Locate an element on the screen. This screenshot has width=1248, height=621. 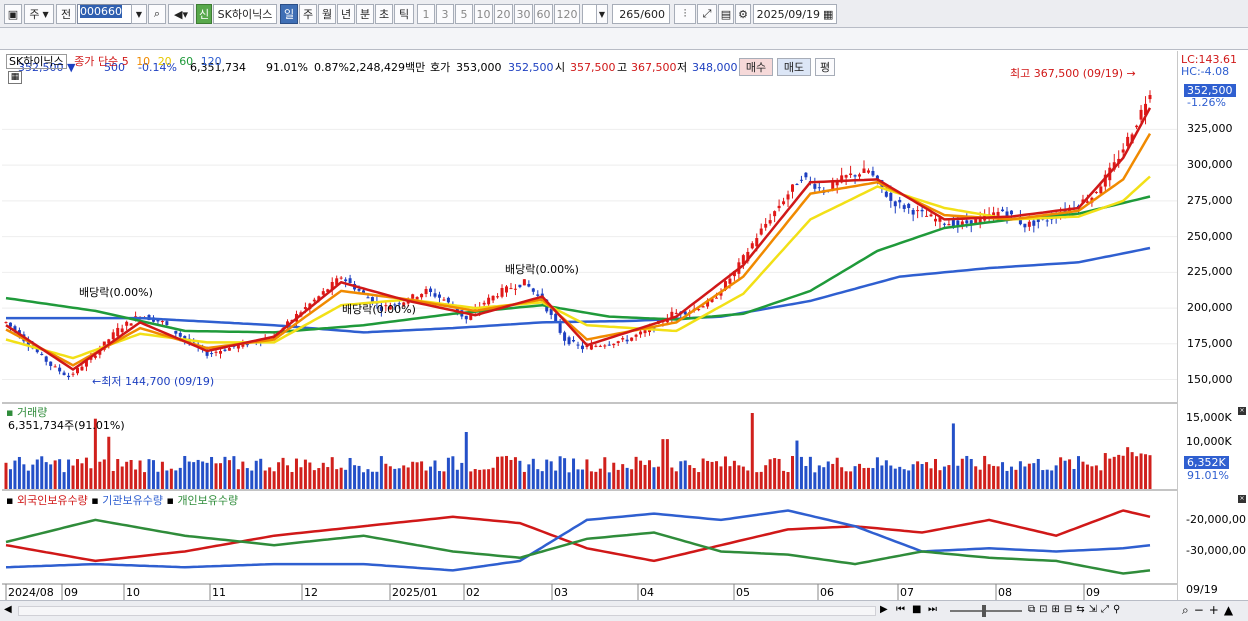
holdings-pane-close-icon: × is located at coordinates (1242, 499).